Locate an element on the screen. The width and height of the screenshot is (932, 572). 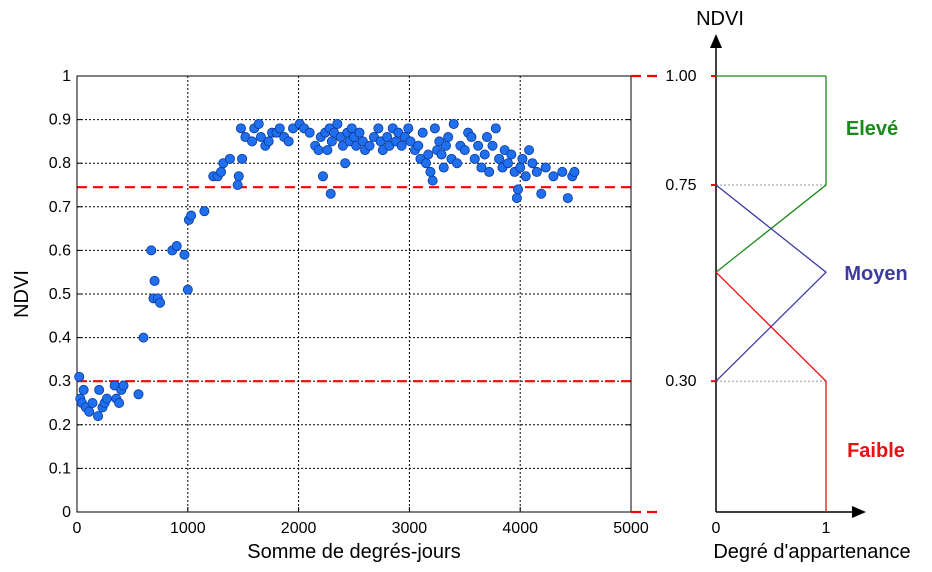
ndvi-tick-label: 0.75 is located at coordinates (680, 185).